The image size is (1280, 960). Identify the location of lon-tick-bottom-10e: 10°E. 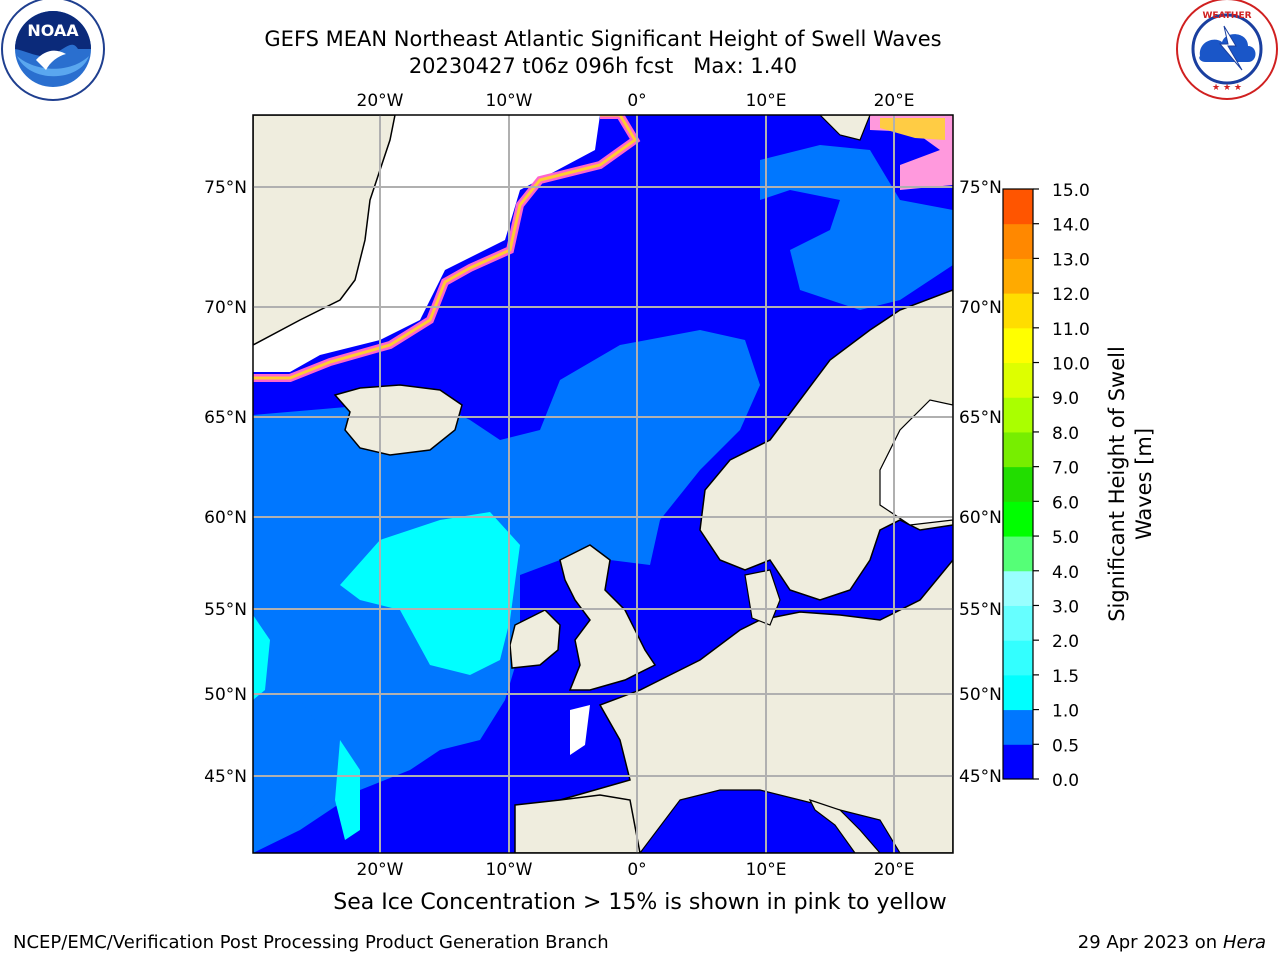
(766, 870).